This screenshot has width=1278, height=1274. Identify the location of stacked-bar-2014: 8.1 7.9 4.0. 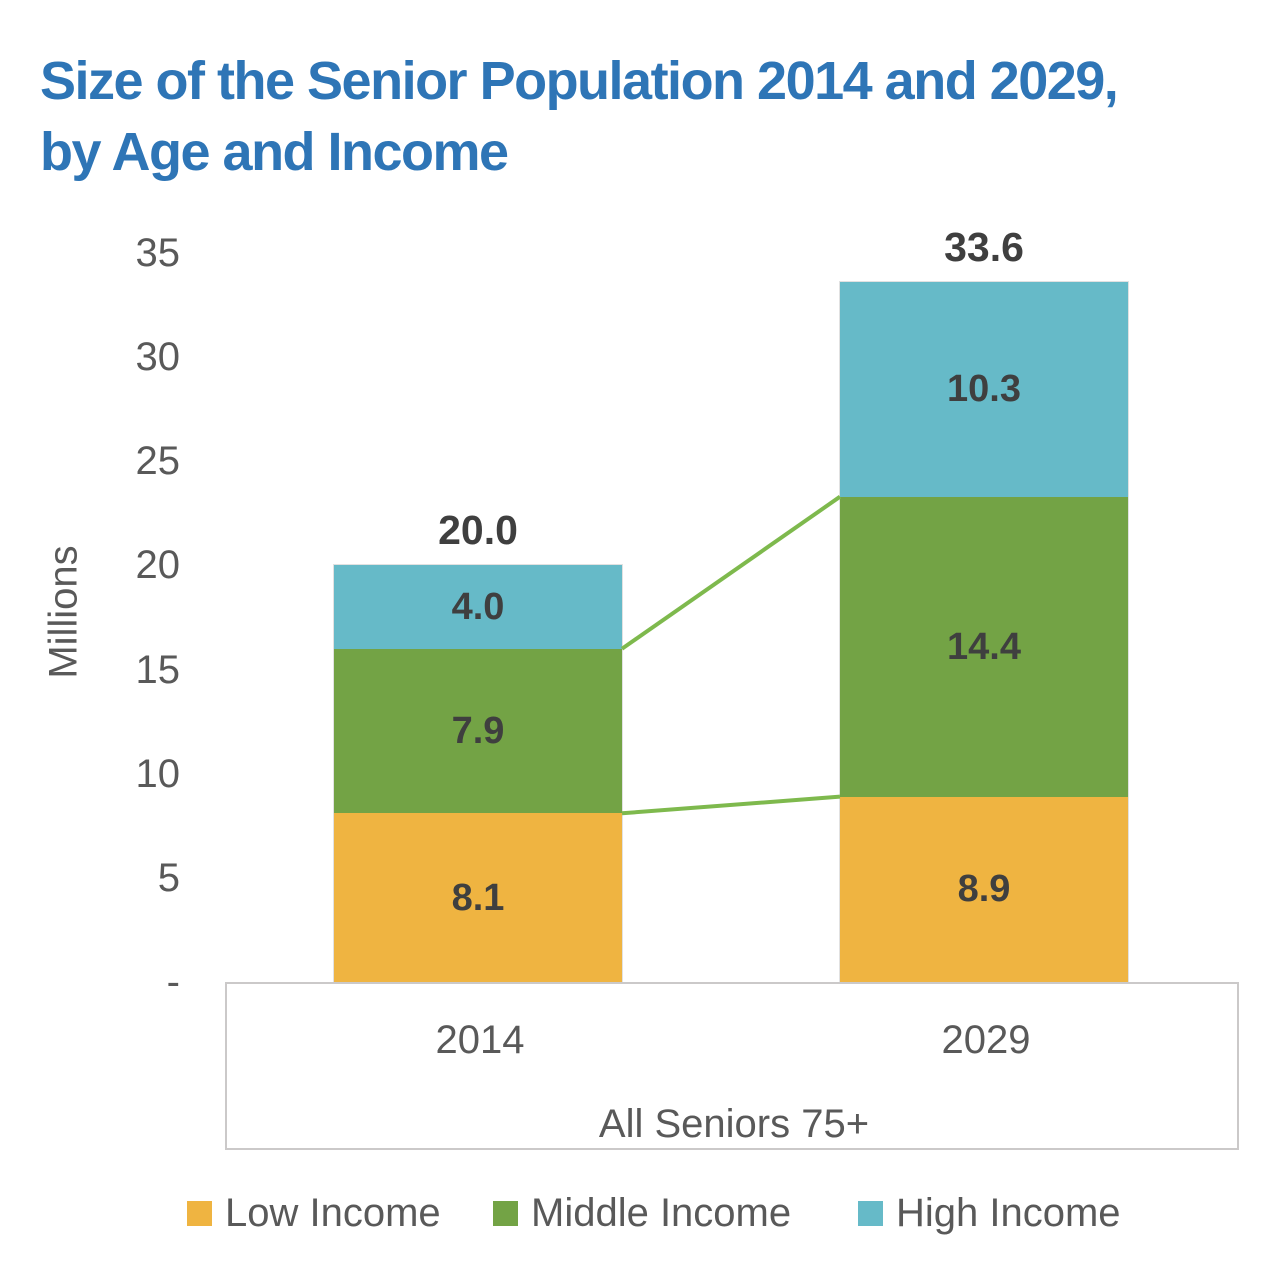
(478, 773).